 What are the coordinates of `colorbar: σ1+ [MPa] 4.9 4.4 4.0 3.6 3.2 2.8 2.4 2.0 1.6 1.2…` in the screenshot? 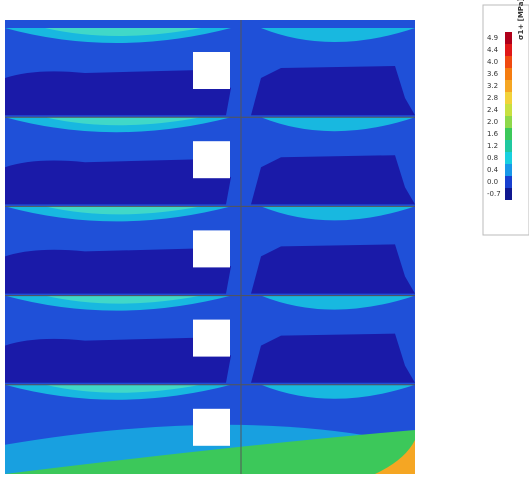 It's located at (505, 118).